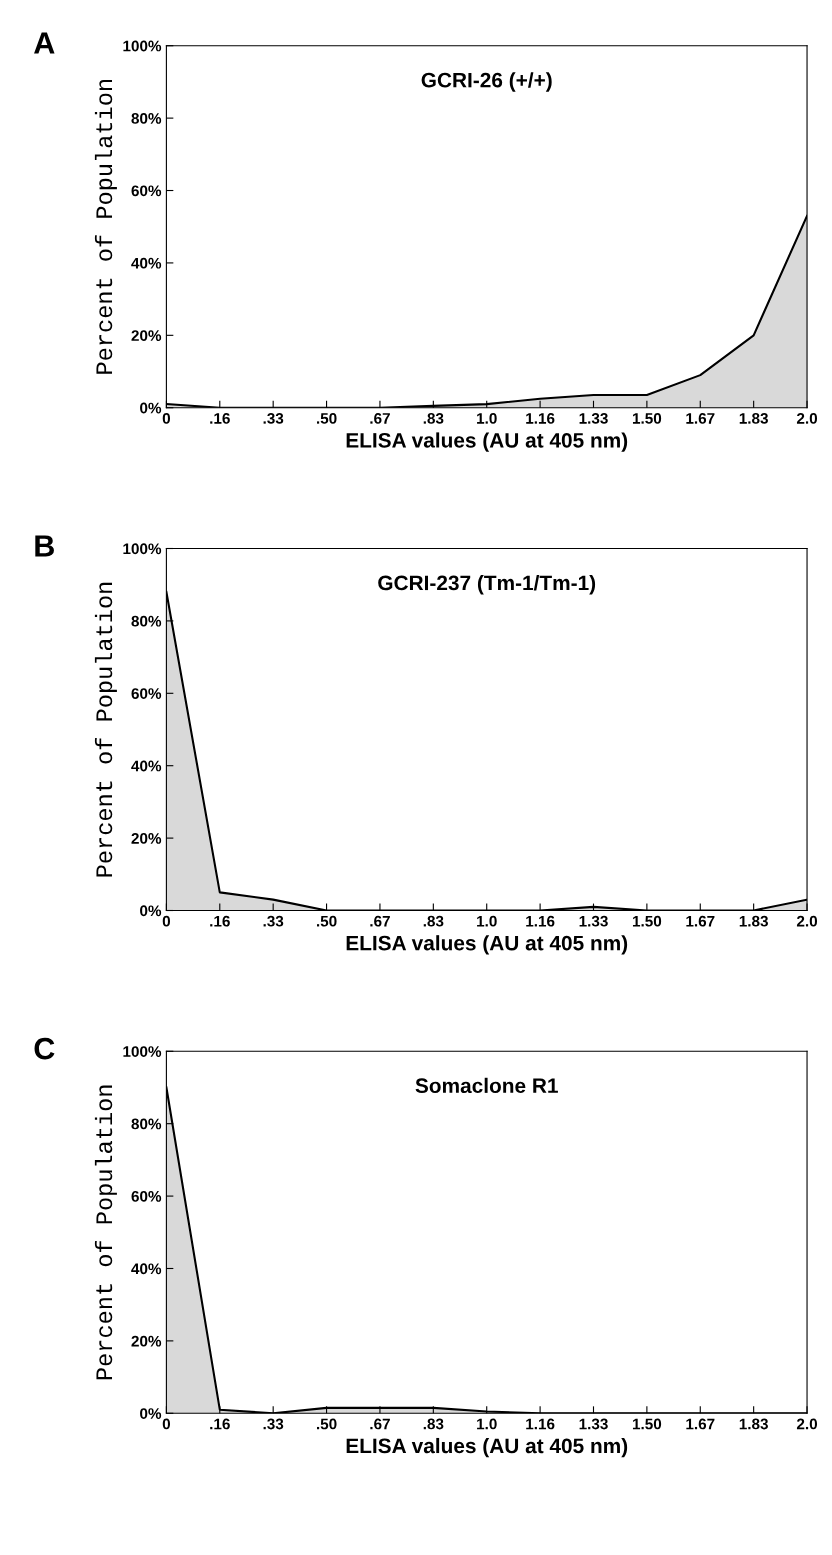 Image resolution: width=832 pixels, height=1555 pixels. Describe the element at coordinates (486, 1085) in the screenshot. I see `text: Somaclone R1` at that location.